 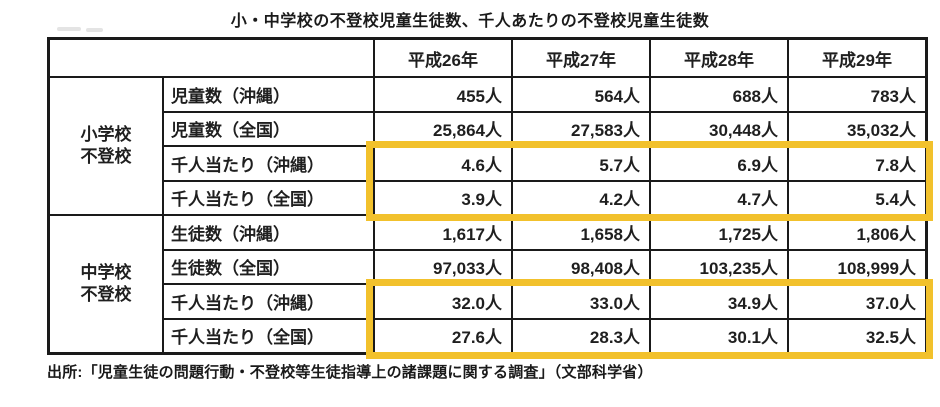 What do you see at coordinates (857, 266) in the screenshot?
I see `value-cell: 108,999人` at bounding box center [857, 266].